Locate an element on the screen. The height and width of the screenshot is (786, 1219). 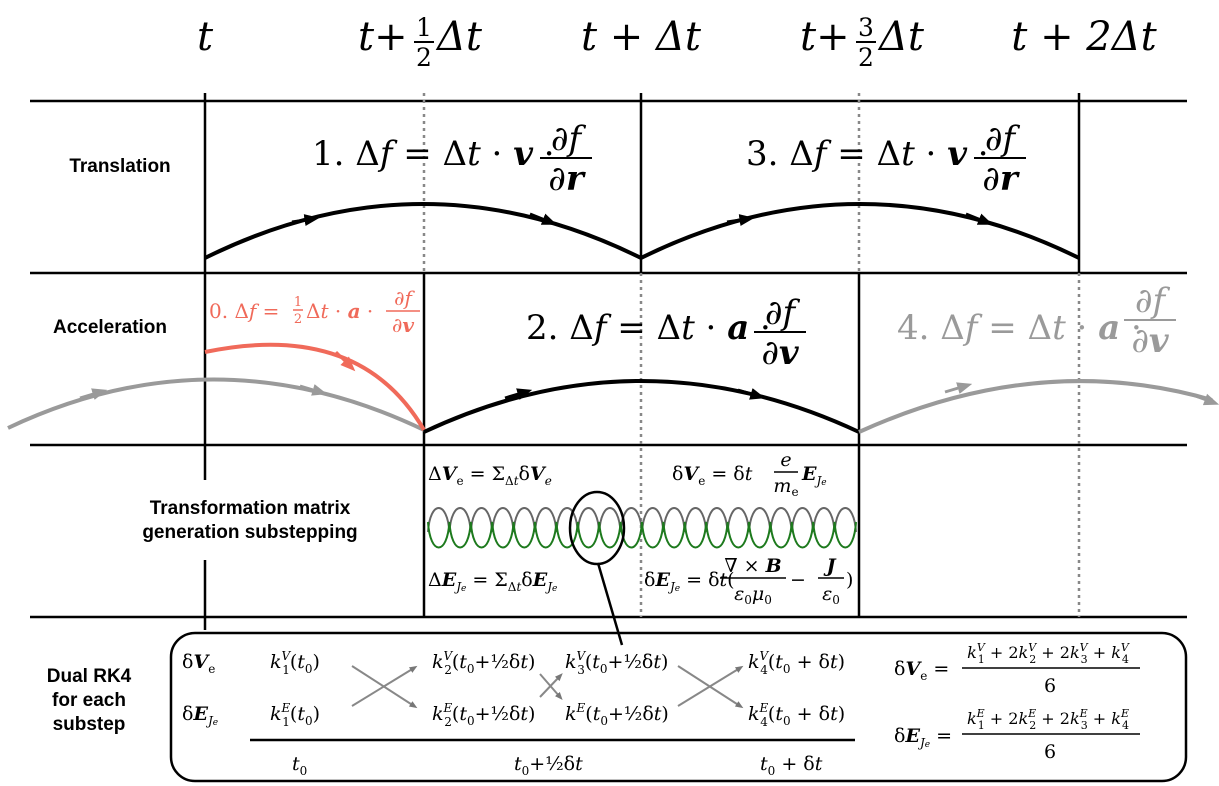
rk4-k2v: kV 2(t0+½δt) is located at coordinates (483, 663).